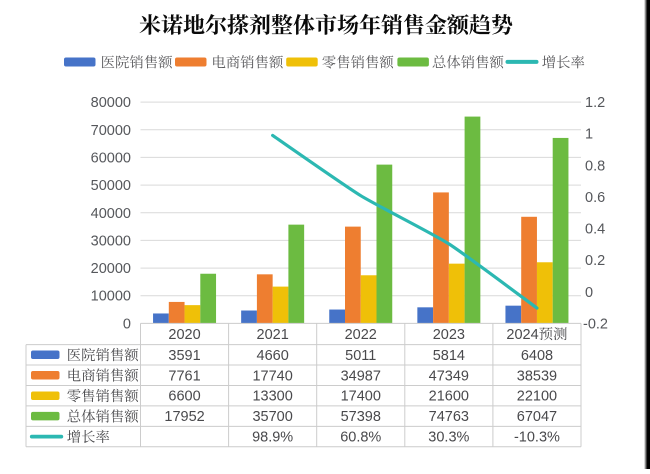 This screenshot has height=474, width=650. What do you see at coordinates (595, 103) in the screenshot?
I see `svg-text: 1.2` at bounding box center [595, 103].